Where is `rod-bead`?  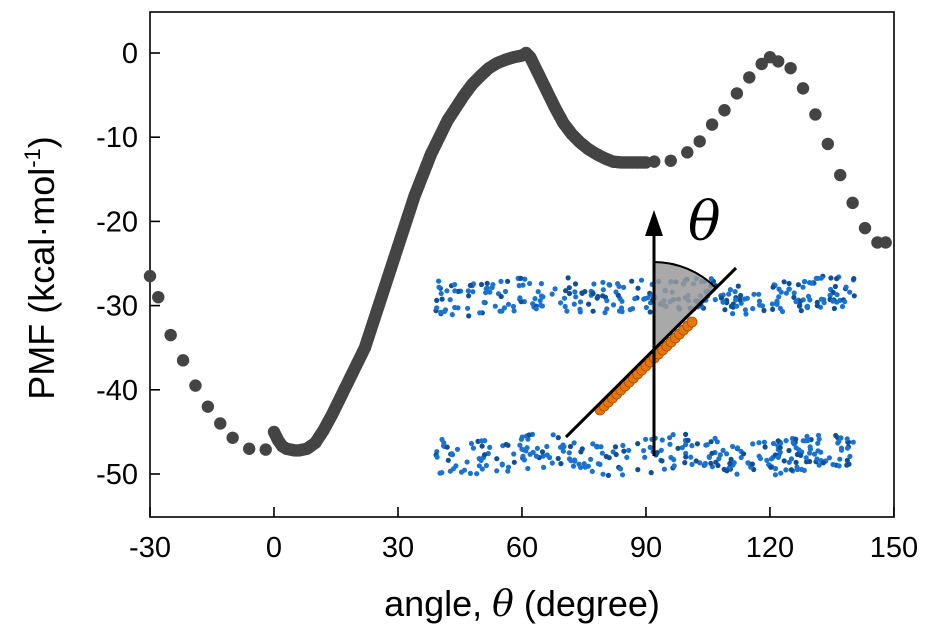 rod-bead is located at coordinates (692, 322).